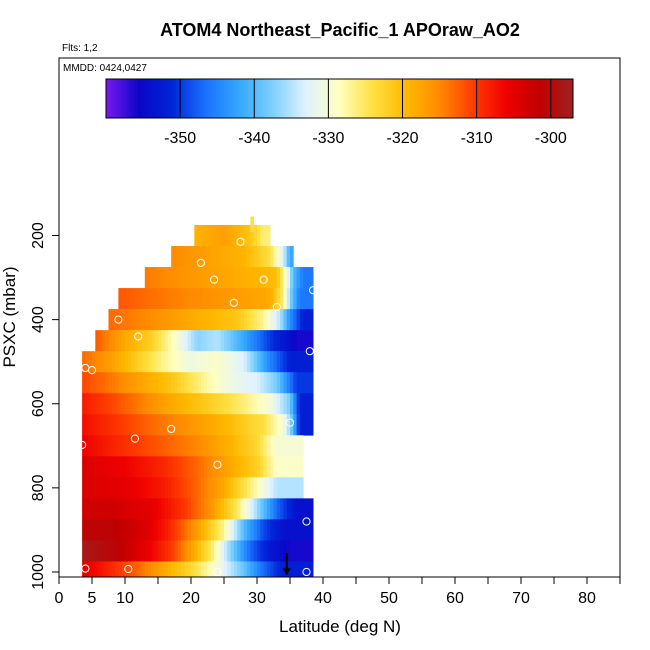 Image resolution: width=650 pixels, height=650 pixels. Describe the element at coordinates (338, 592) in the screenshot. I see `x-axis: 0 5 10 20 30 40 50 60 70 80` at that location.